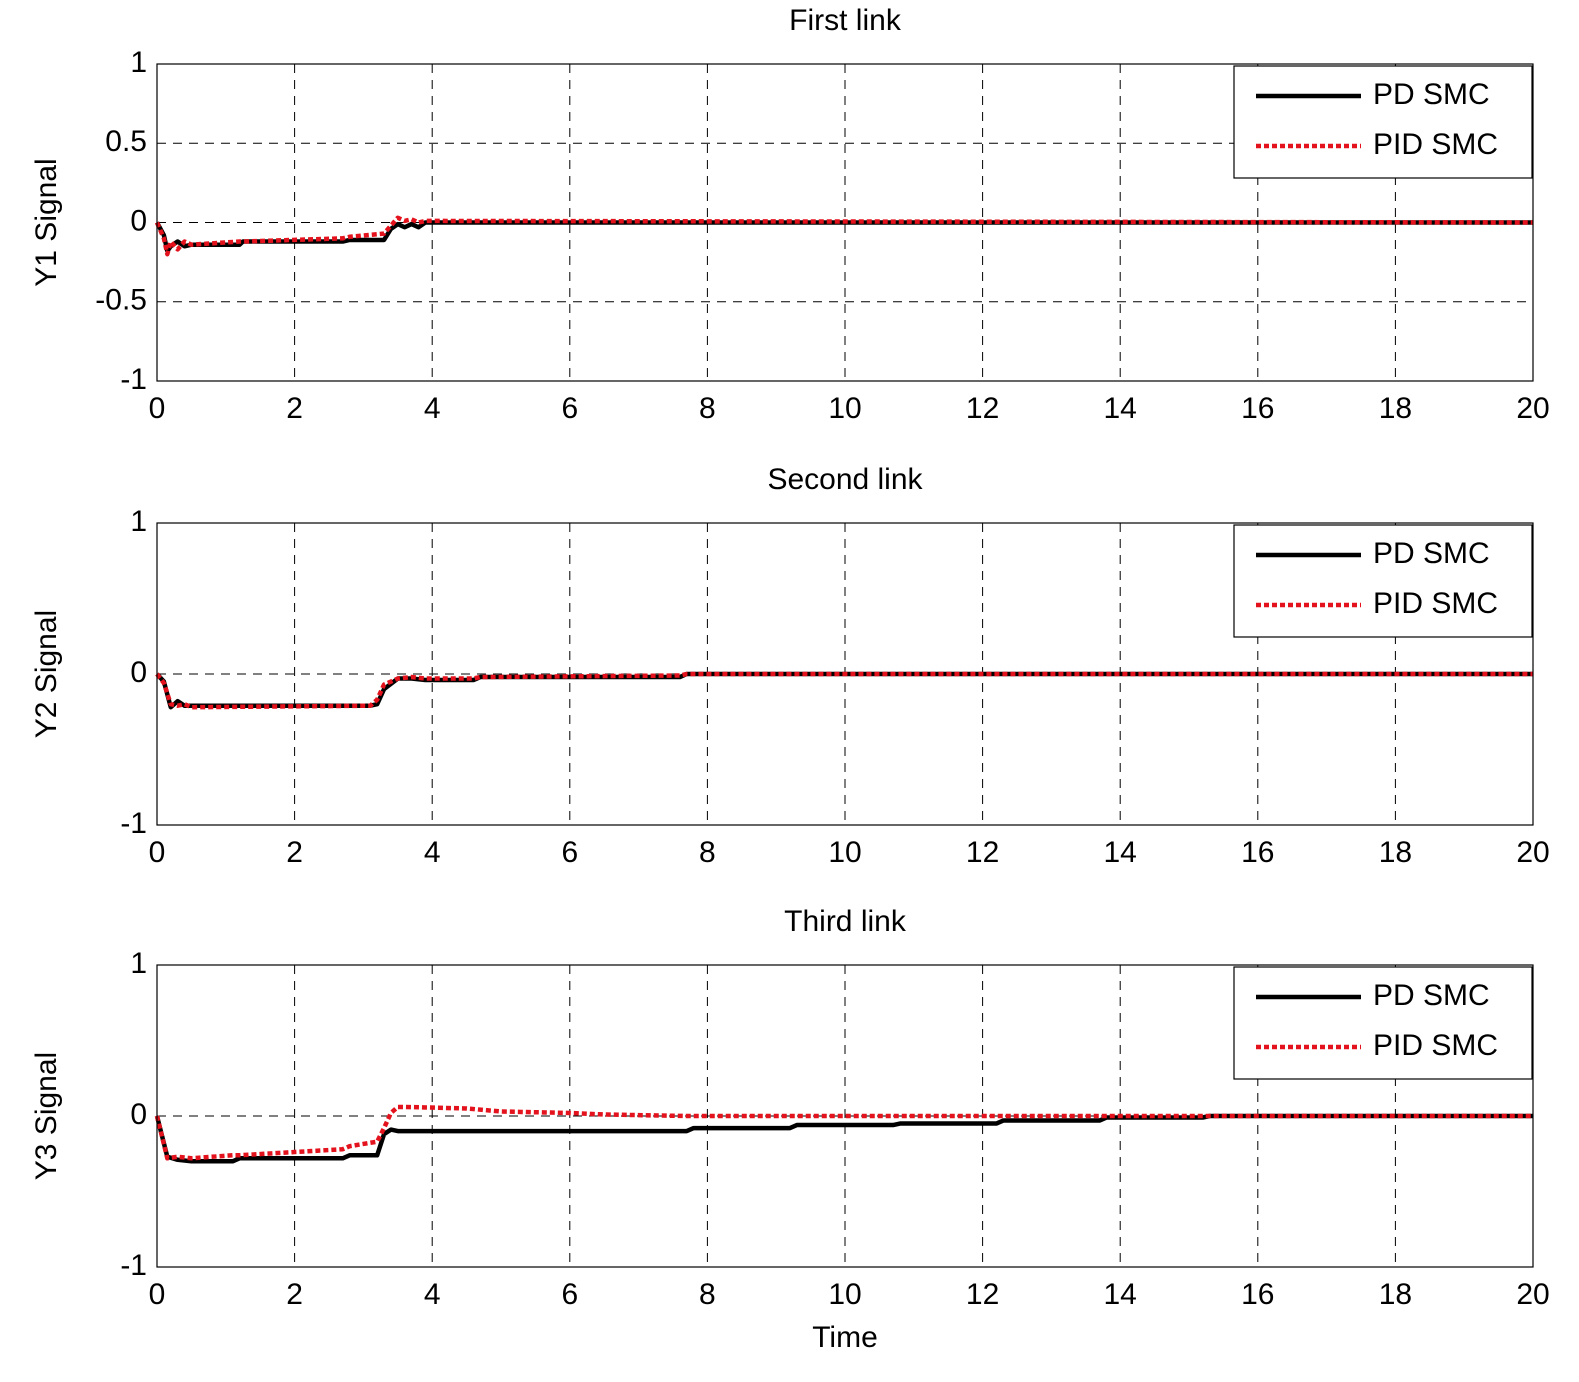  Describe the element at coordinates (46, 1116) in the screenshot. I see `y-axis-label: Y3 Signal` at that location.